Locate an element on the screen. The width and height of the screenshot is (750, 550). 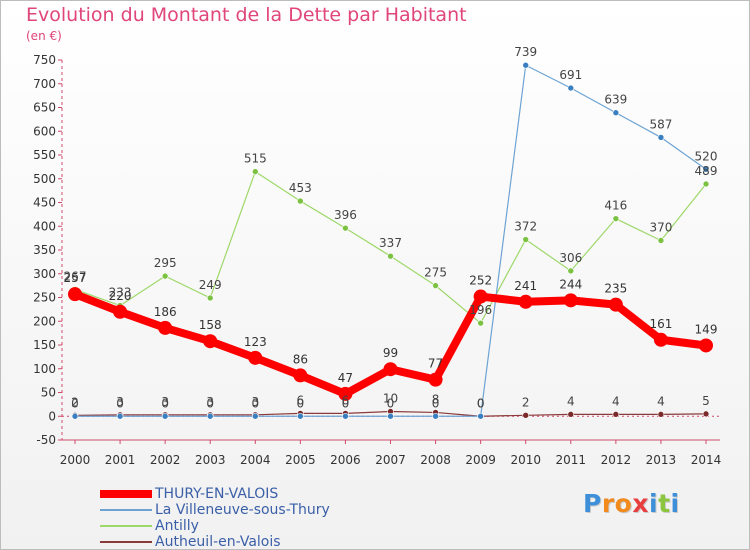
y-tick-label: 100 is located at coordinates (44, 369).